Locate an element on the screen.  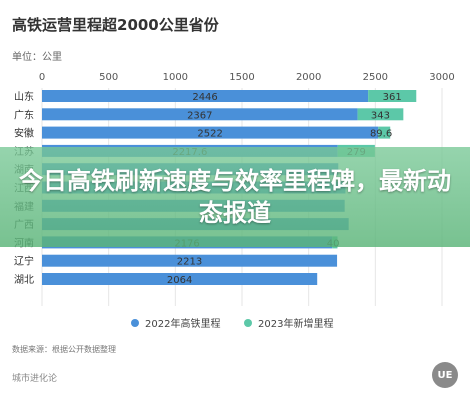
legend-label-2022: 2022年高铁里程 is located at coordinates (182, 323).